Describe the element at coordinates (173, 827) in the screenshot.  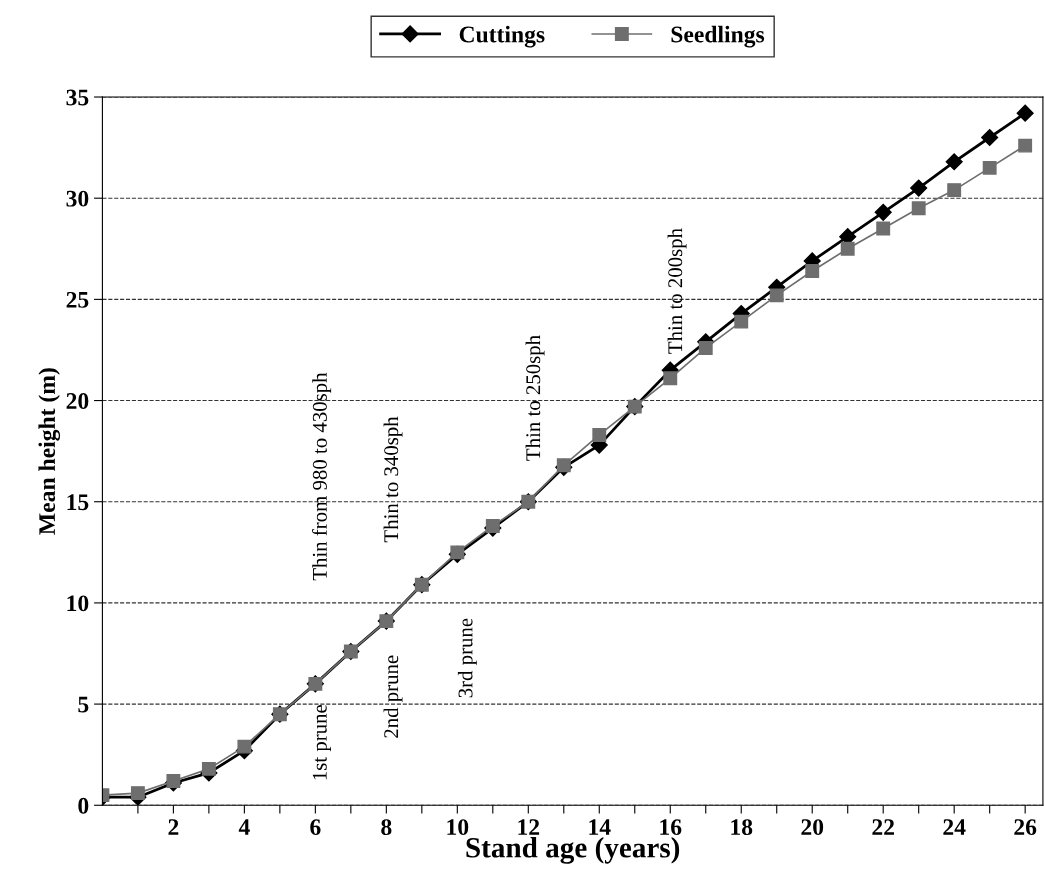
I see `x-tick-label: 2` at that location.